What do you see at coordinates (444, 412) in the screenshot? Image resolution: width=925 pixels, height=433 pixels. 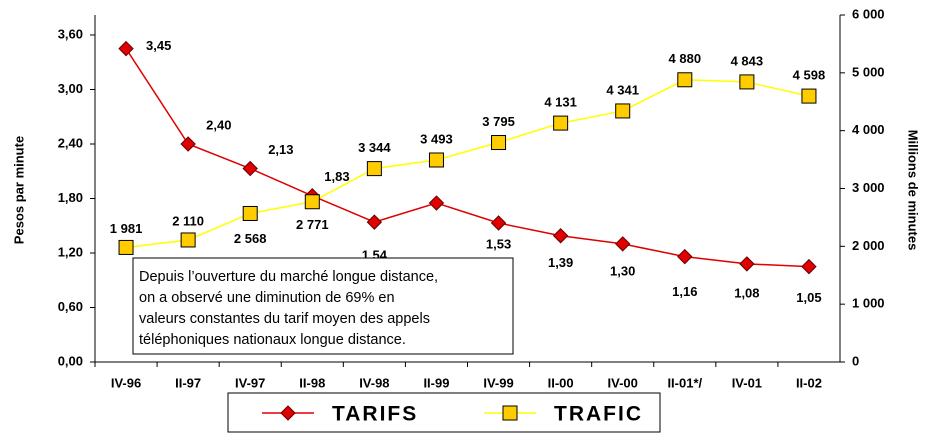 I see `legend: TARIFS TRAFIC` at bounding box center [444, 412].